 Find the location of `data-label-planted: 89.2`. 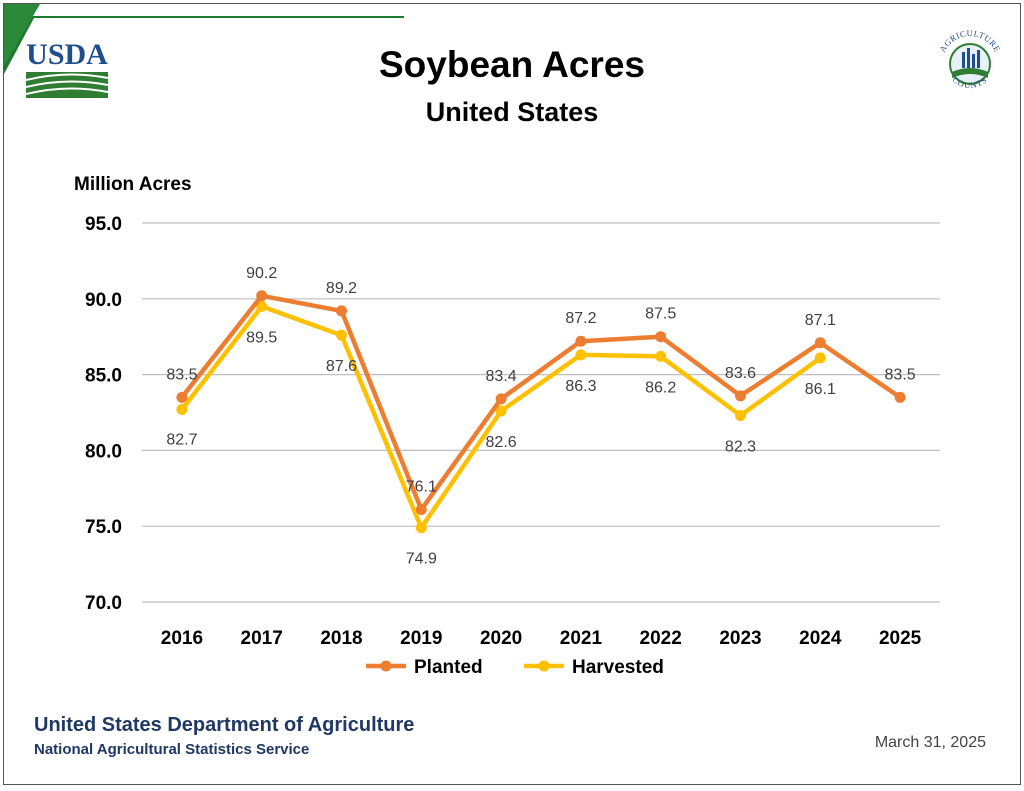

data-label-planted: 89.2 is located at coordinates (341, 288).